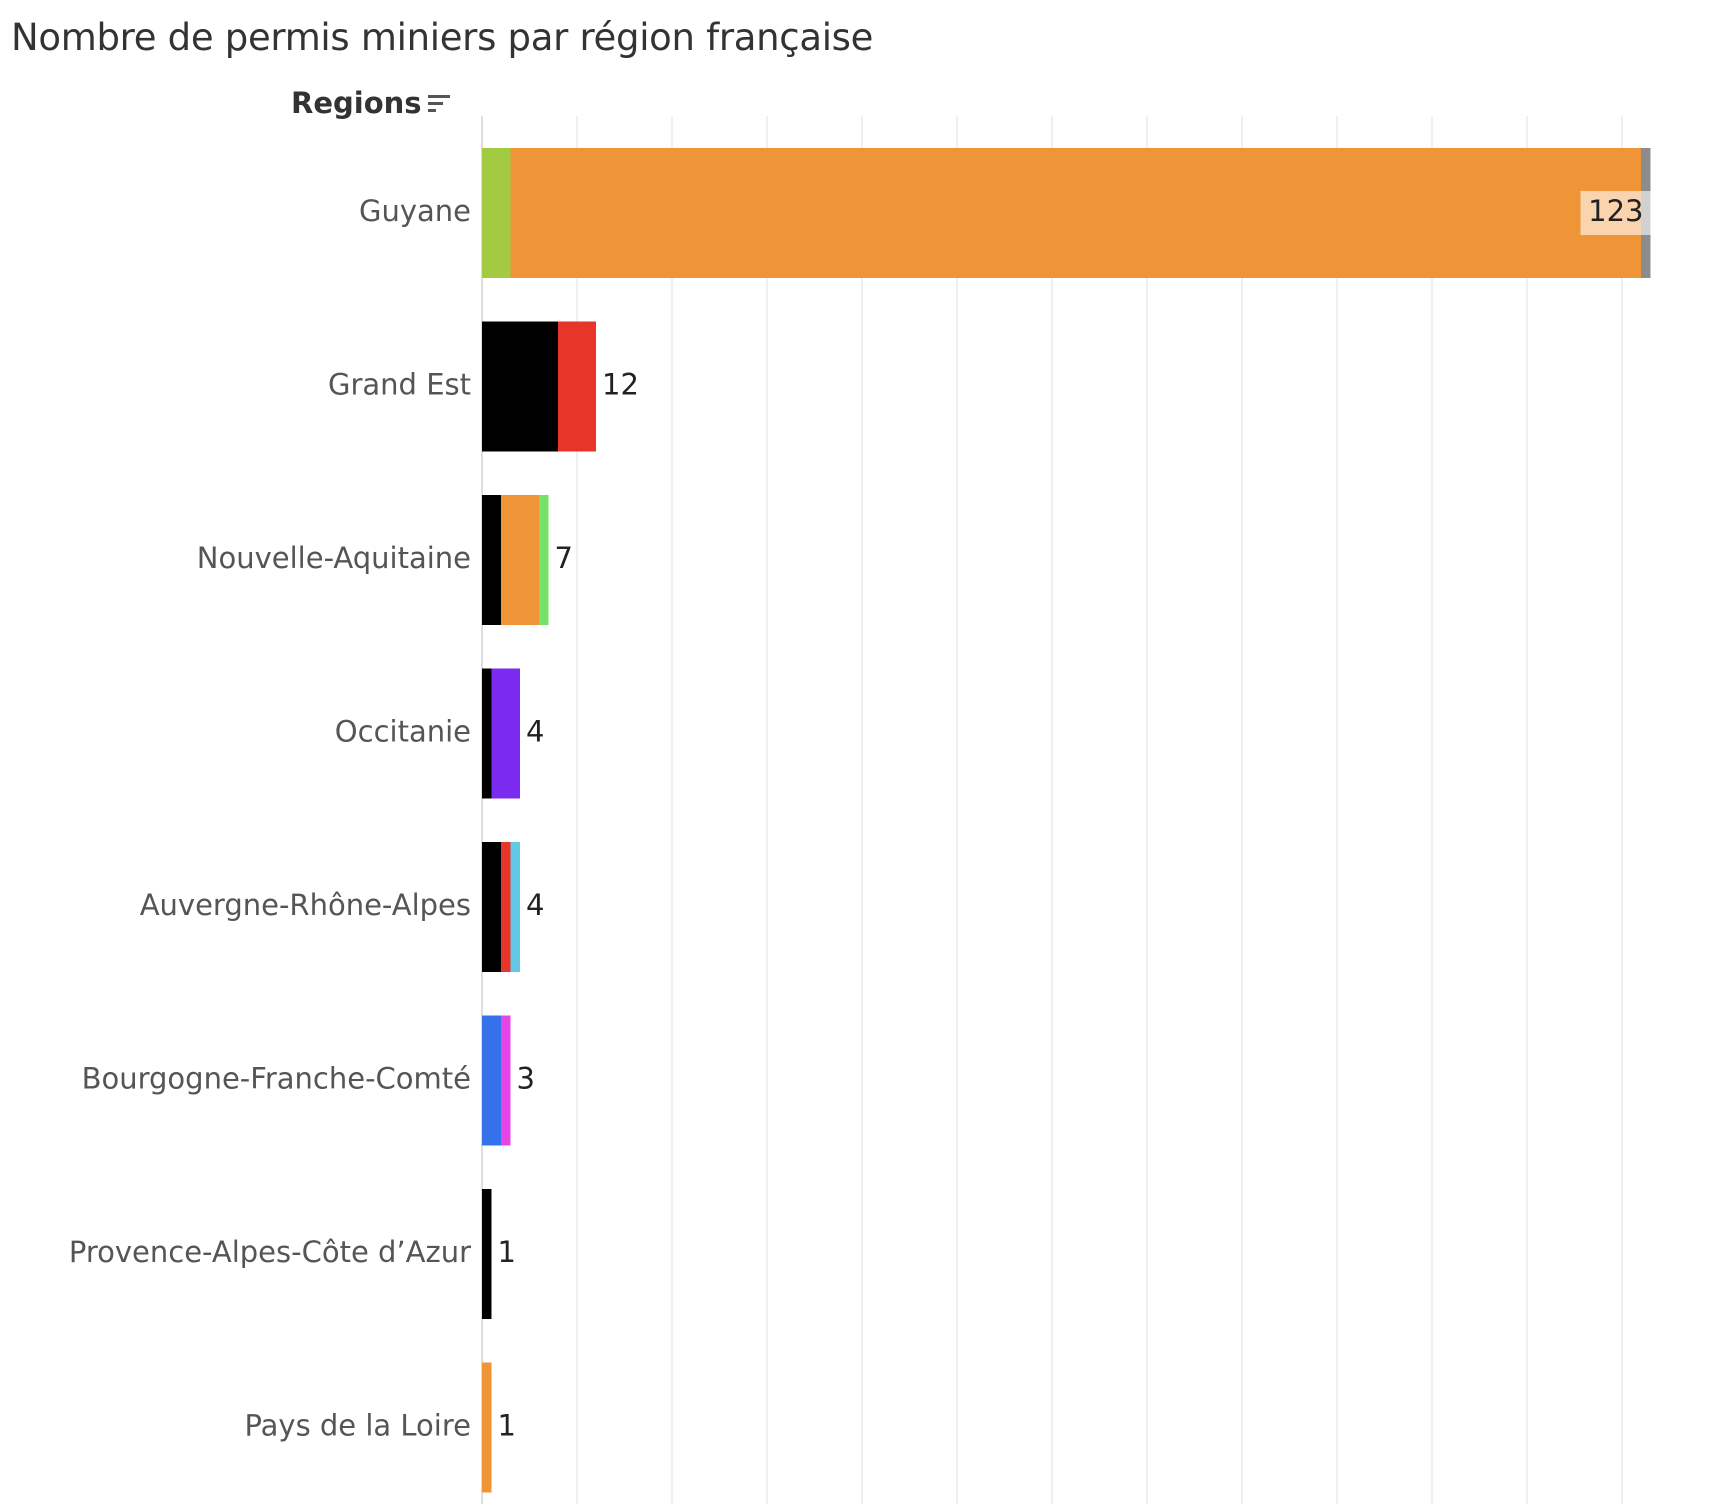 This screenshot has height=1504, width=1714. What do you see at coordinates (415, 211) in the screenshot?
I see `category-label: Guyane` at bounding box center [415, 211].